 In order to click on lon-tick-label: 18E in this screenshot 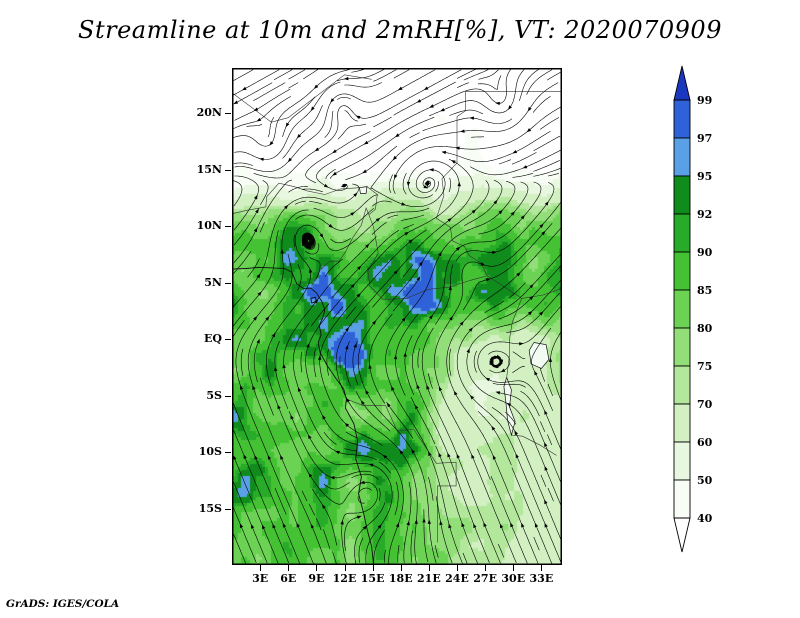, I will do `click(400, 578)`.